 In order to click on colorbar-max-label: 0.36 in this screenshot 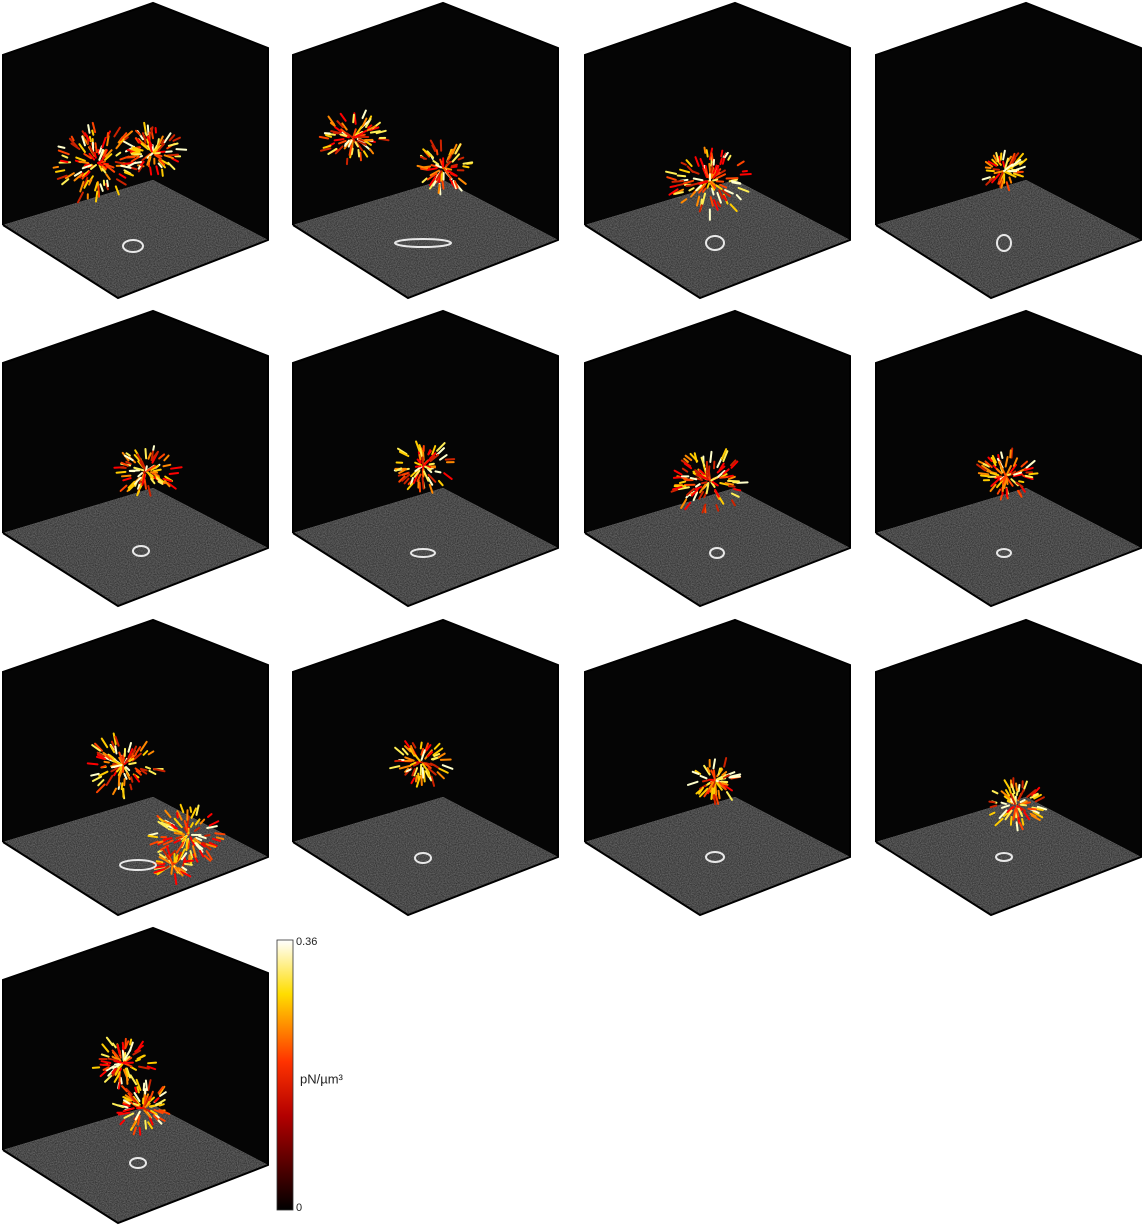, I will do `click(306, 942)`.